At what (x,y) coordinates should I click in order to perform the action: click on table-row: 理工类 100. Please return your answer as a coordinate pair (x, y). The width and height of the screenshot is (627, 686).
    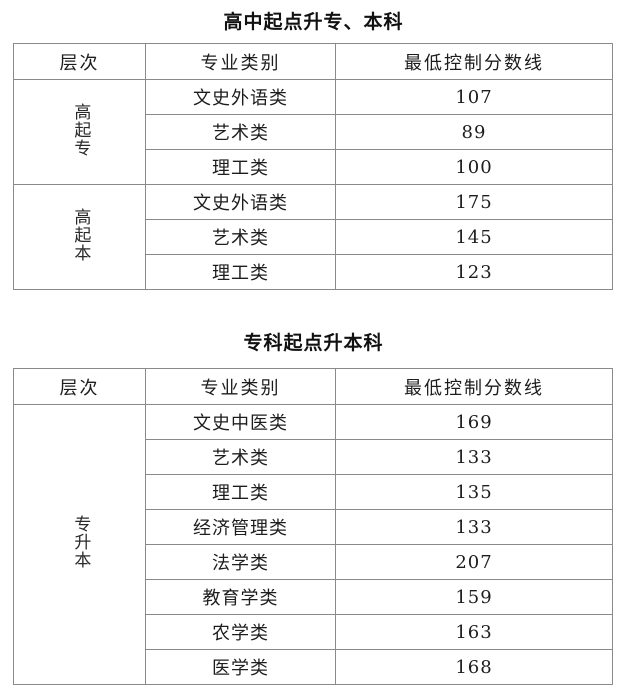
    Looking at the image, I should click on (313, 167).